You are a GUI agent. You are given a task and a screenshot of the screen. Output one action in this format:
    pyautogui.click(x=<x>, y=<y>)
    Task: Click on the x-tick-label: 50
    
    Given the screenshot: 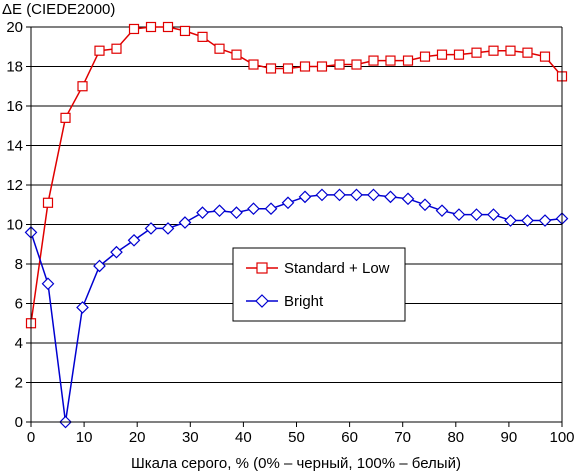 What is the action you would take?
    pyautogui.click(x=296, y=437)
    